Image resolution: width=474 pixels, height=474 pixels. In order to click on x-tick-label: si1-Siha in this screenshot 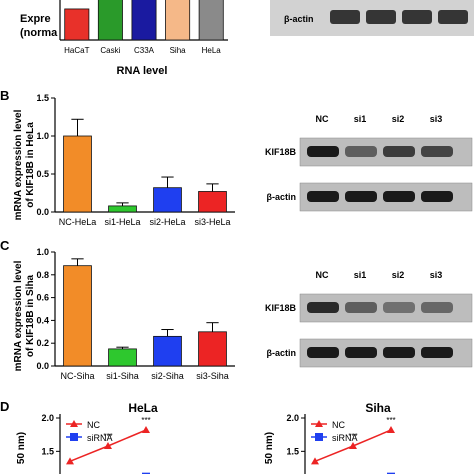, I will do `click(122, 376)`.